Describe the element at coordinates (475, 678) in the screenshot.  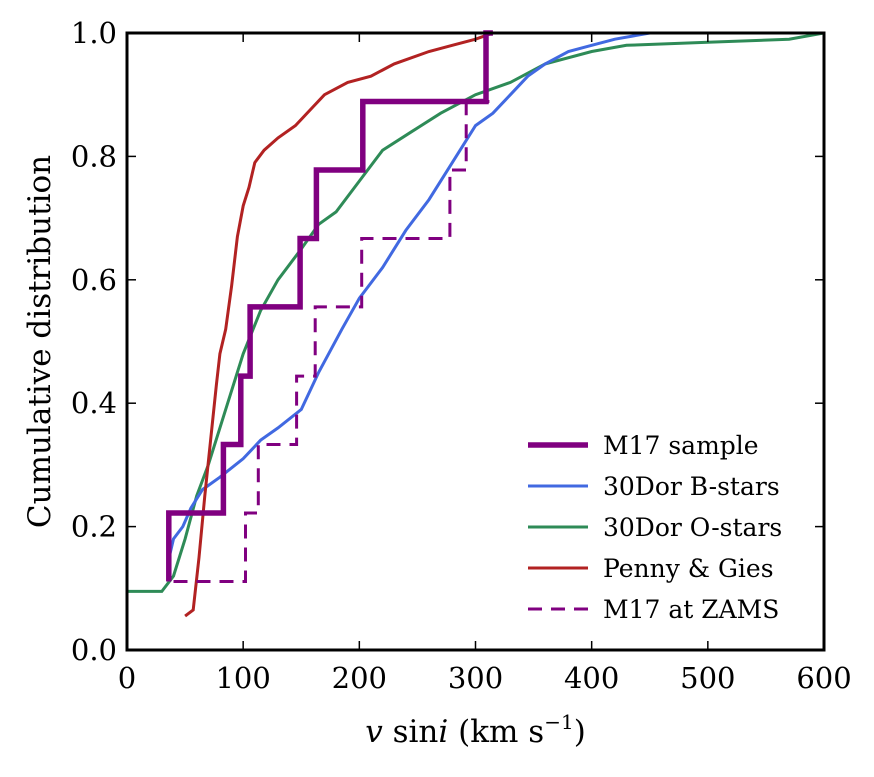
I see `x-tick-label: 300` at that location.